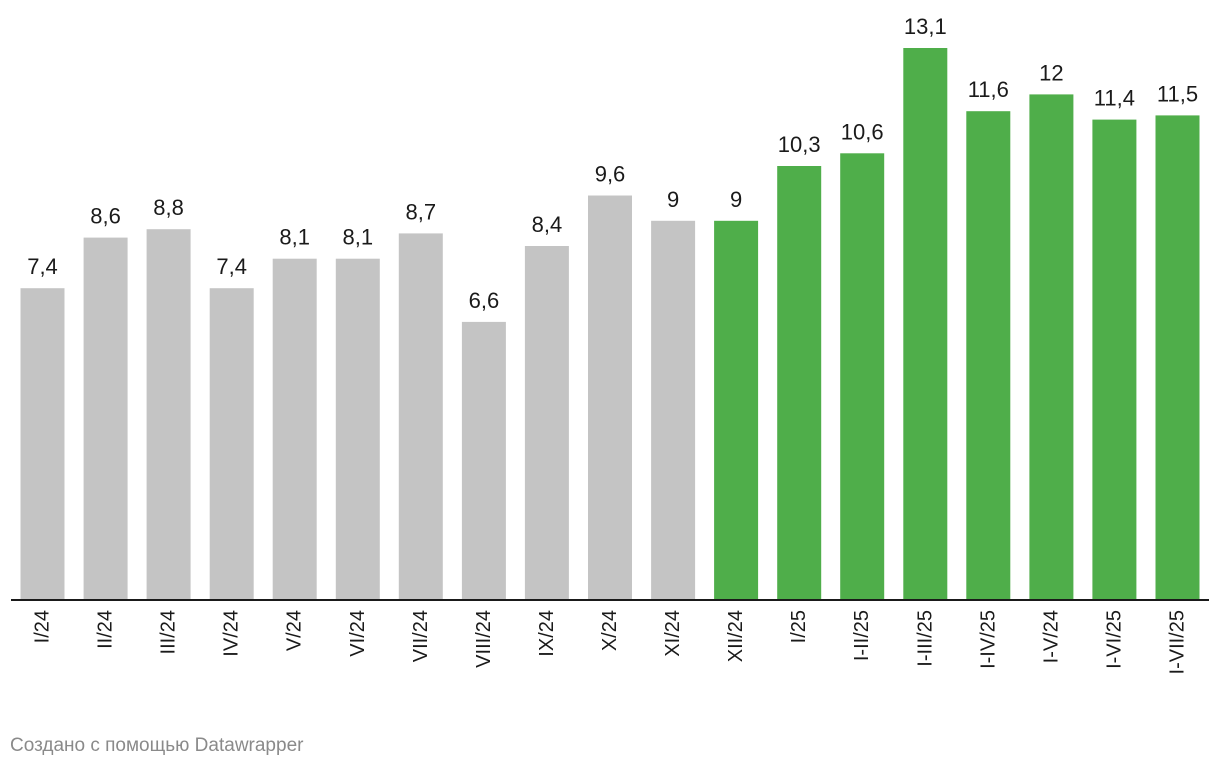  Describe the element at coordinates (799, 626) in the screenshot. I see `x-tick-label: I/25` at that location.